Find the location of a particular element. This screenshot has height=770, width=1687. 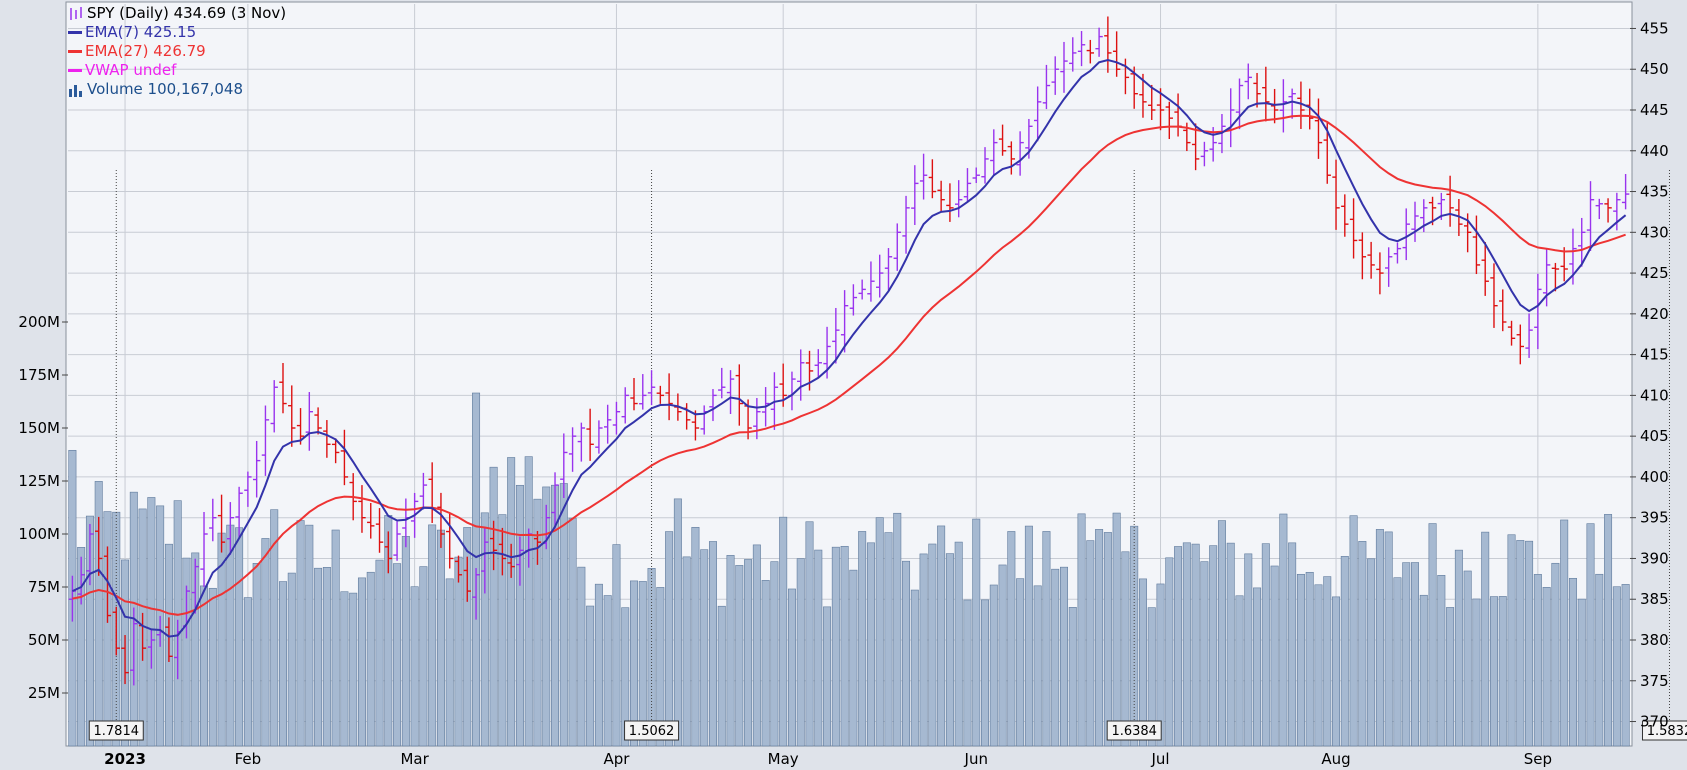

date-tick-label: Jun is located at coordinates (976, 759).